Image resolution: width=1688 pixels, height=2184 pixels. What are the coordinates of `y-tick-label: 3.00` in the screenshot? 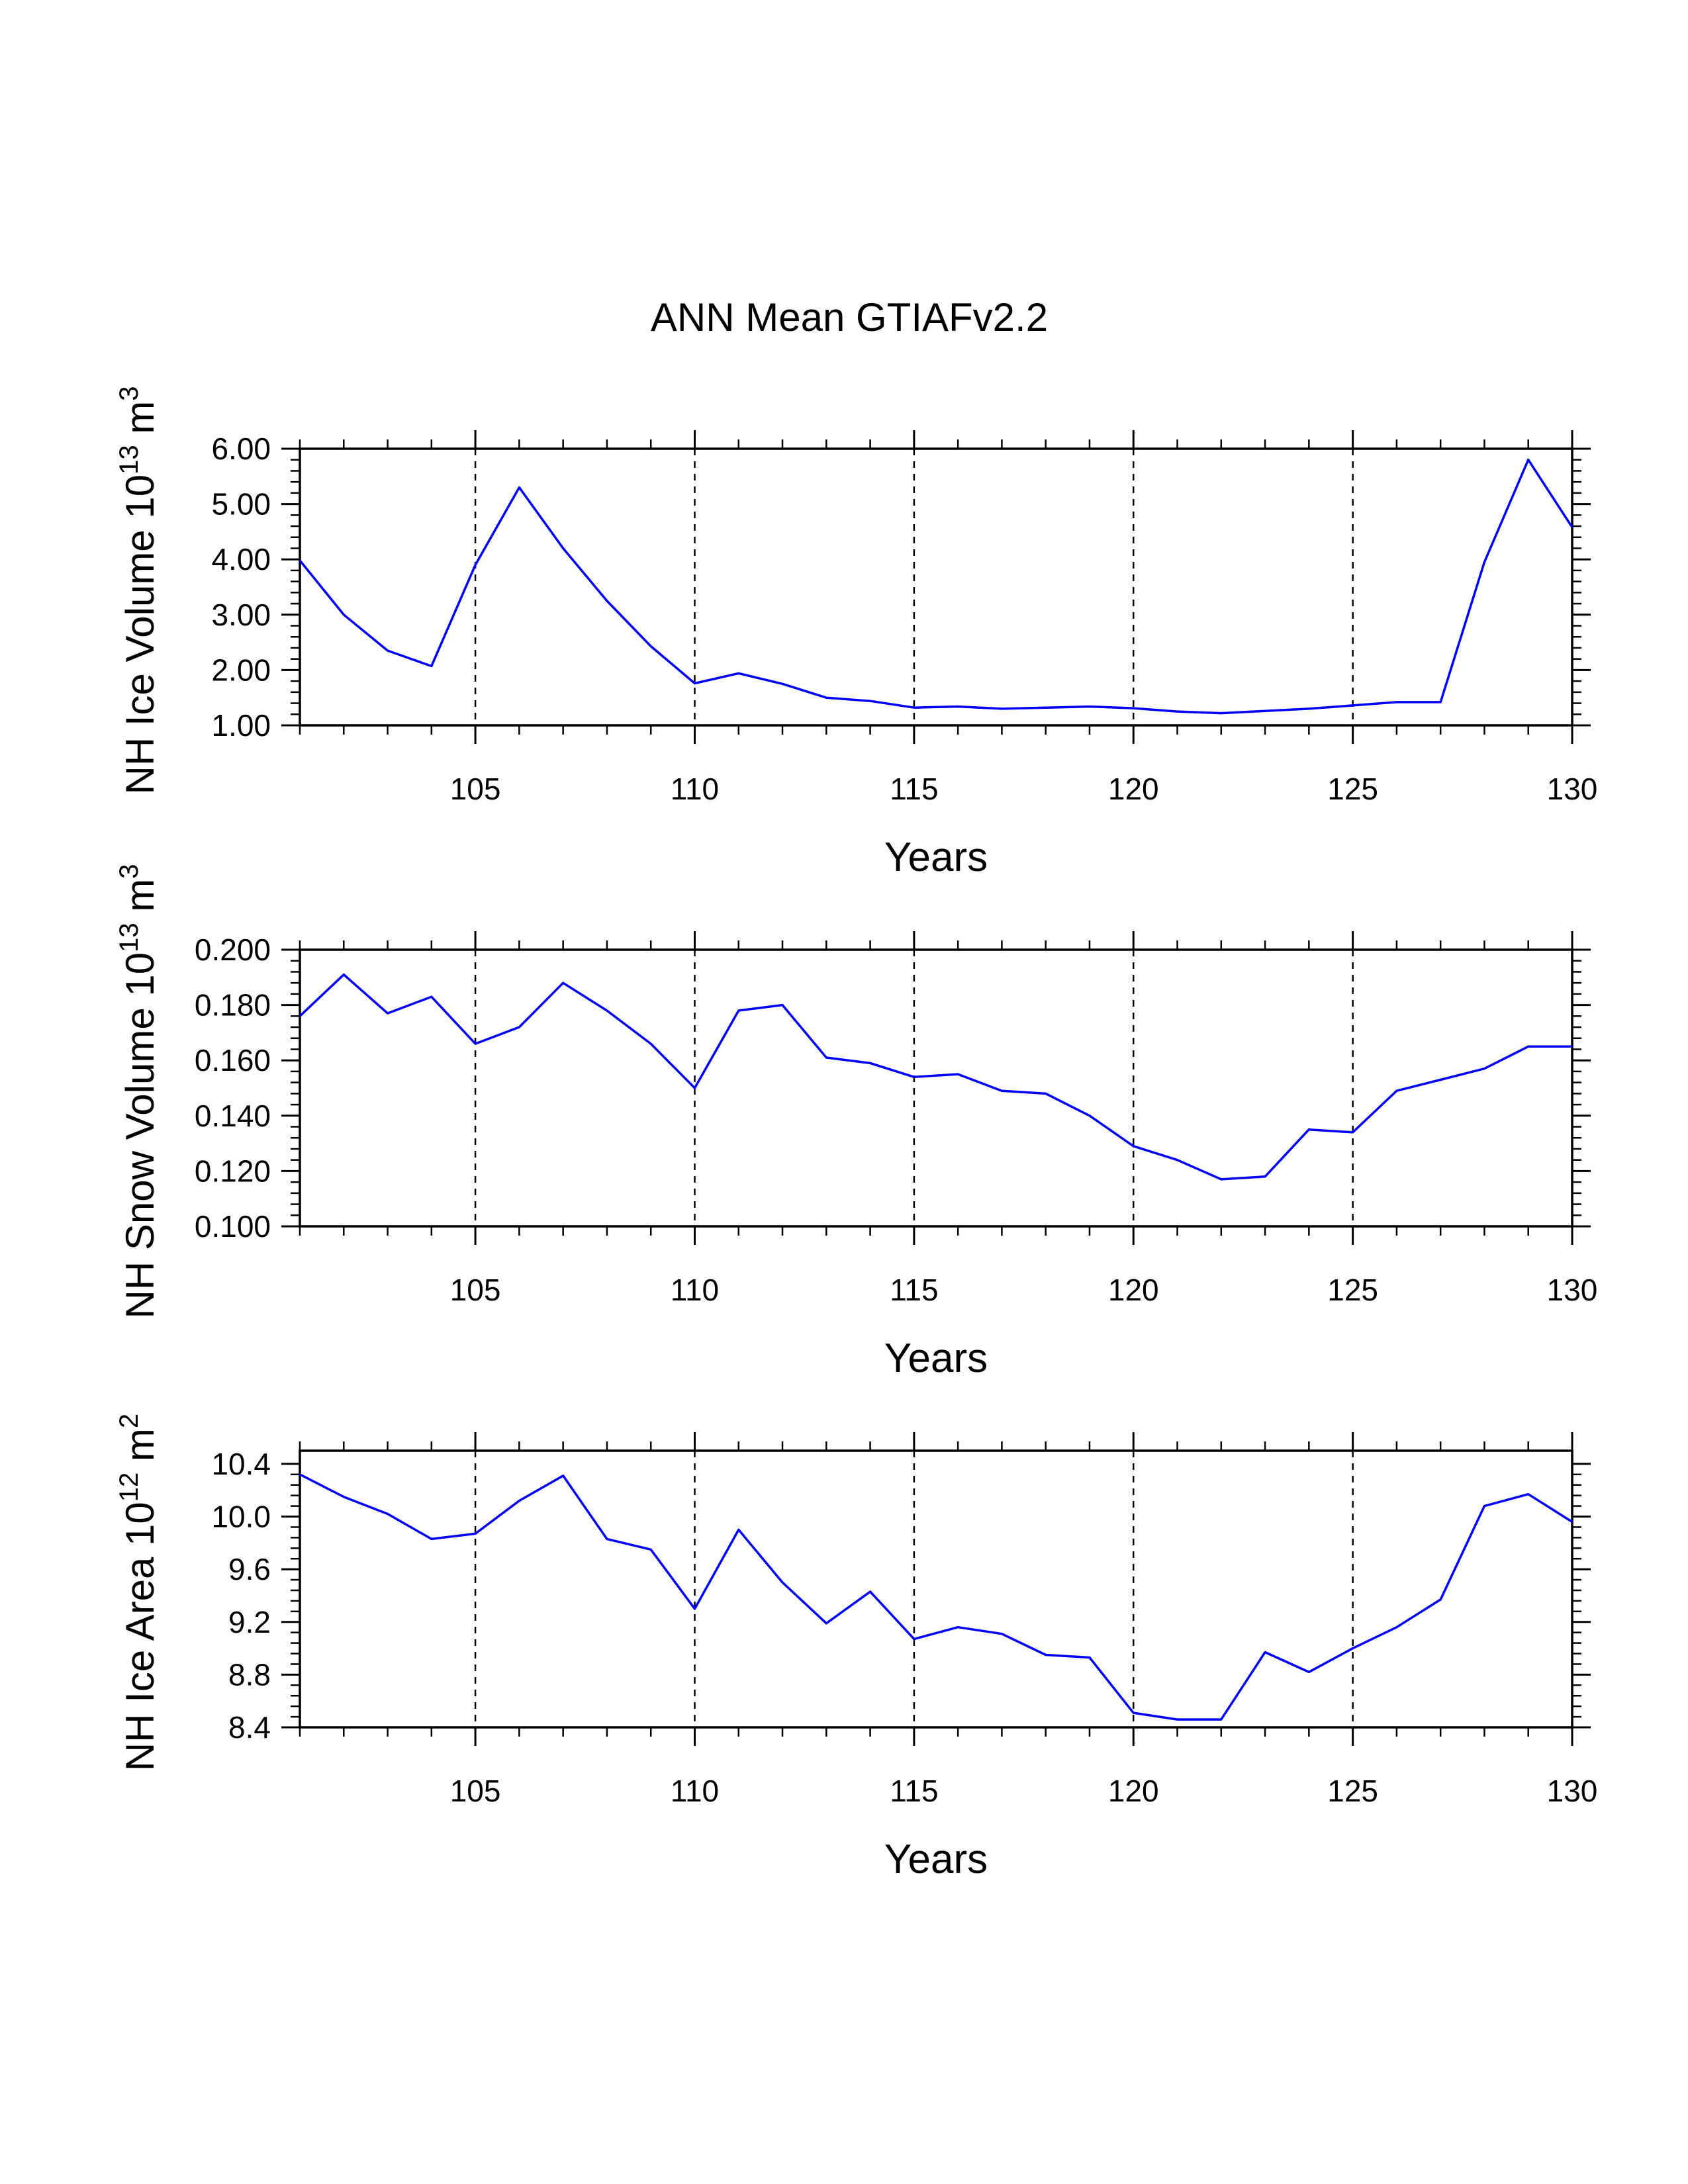 It's located at (241, 615).